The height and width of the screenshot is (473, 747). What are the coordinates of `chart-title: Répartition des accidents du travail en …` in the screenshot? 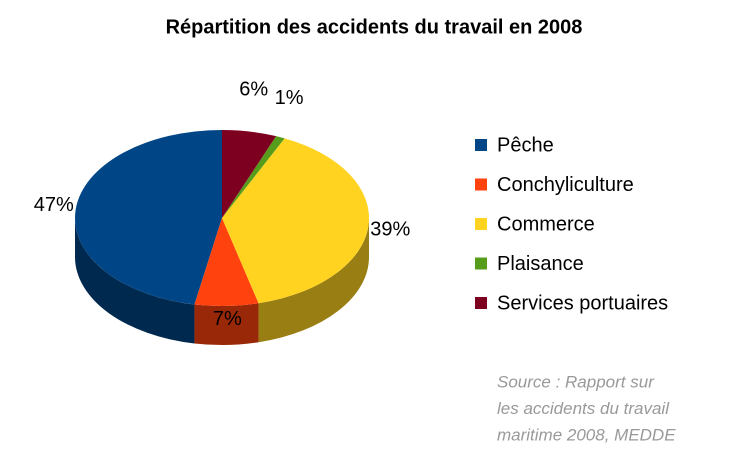 It's located at (374, 27).